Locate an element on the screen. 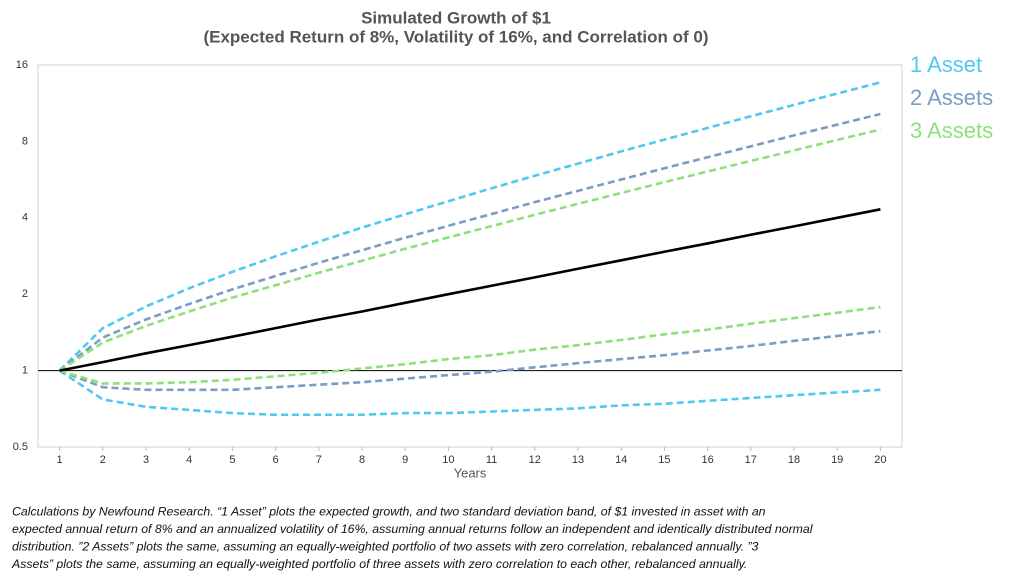 This screenshot has width=1024, height=579. y-tick-label: 8 is located at coordinates (25, 141).